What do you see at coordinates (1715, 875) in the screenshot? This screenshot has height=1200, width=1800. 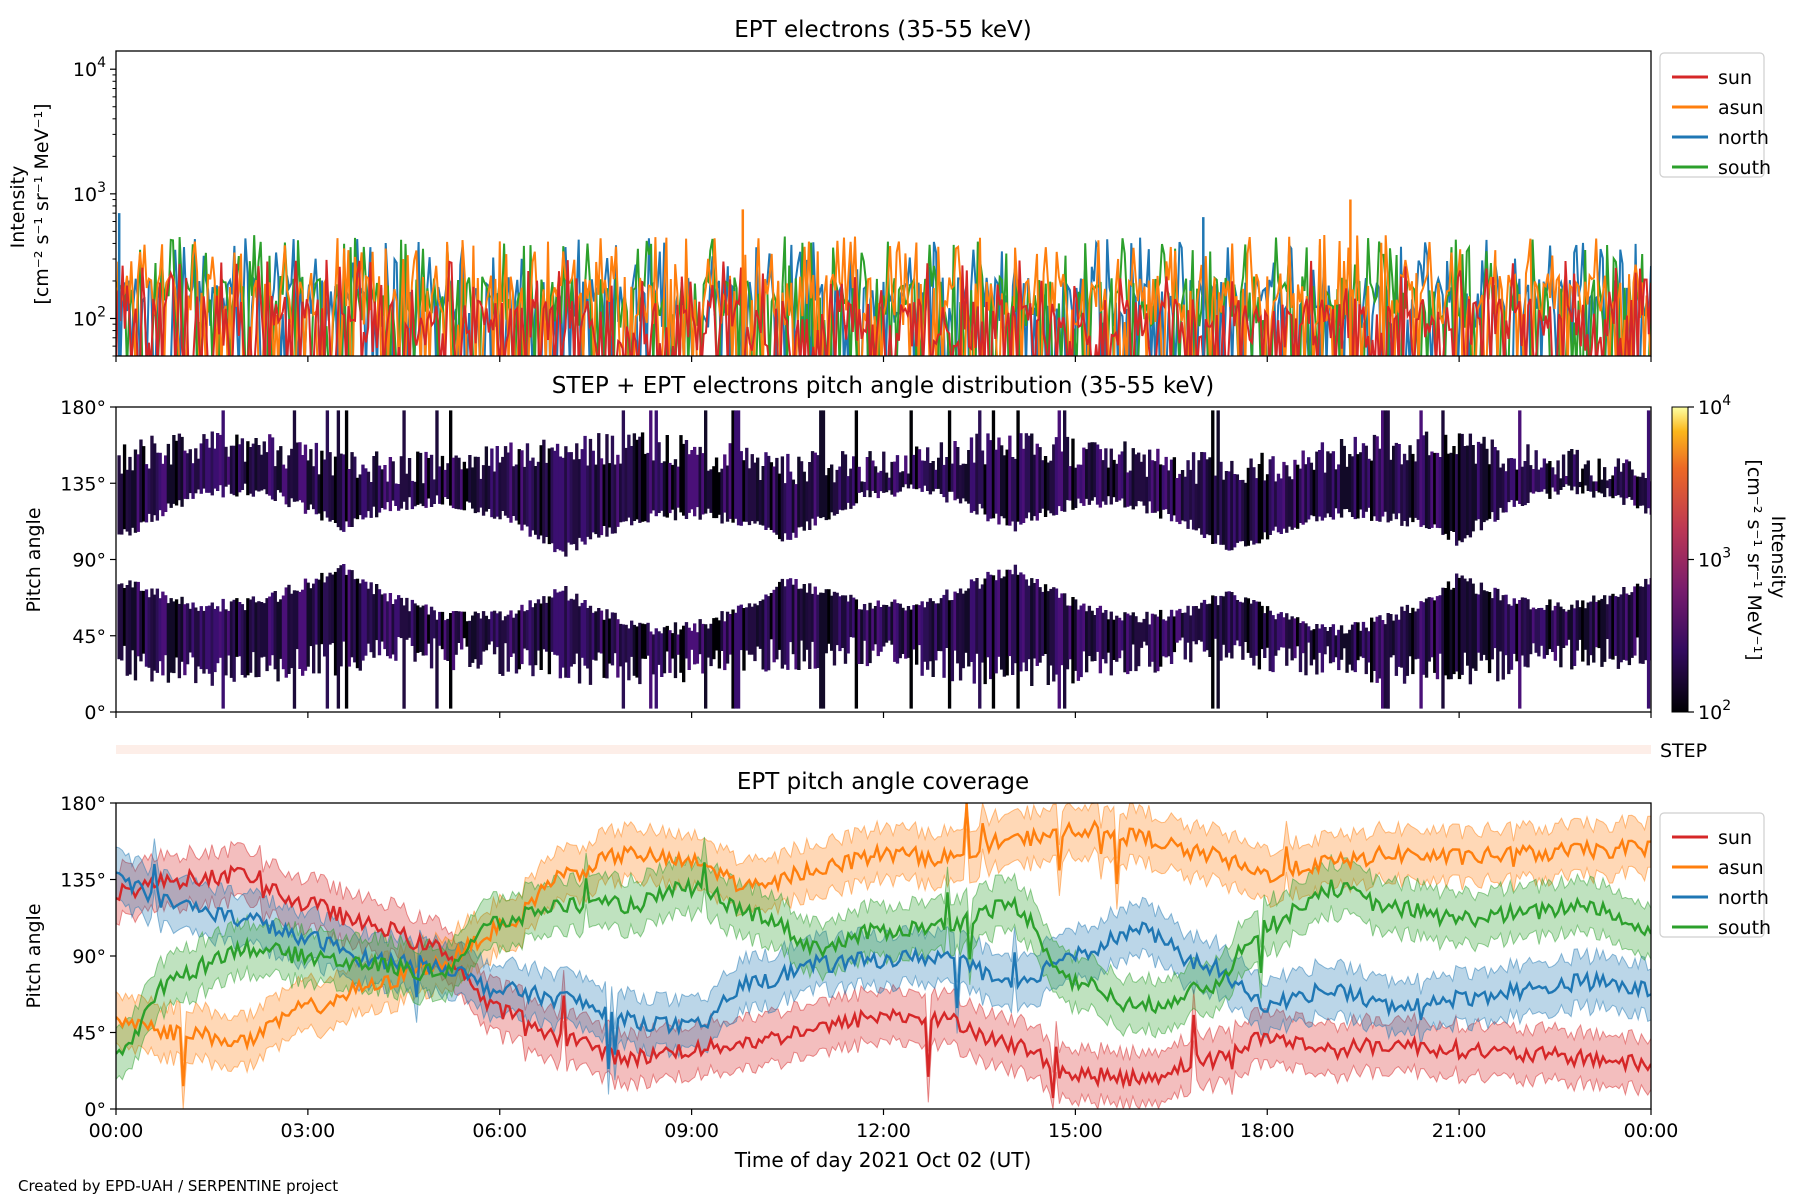 I see `panel3-legend: sun asun north south` at bounding box center [1715, 875].